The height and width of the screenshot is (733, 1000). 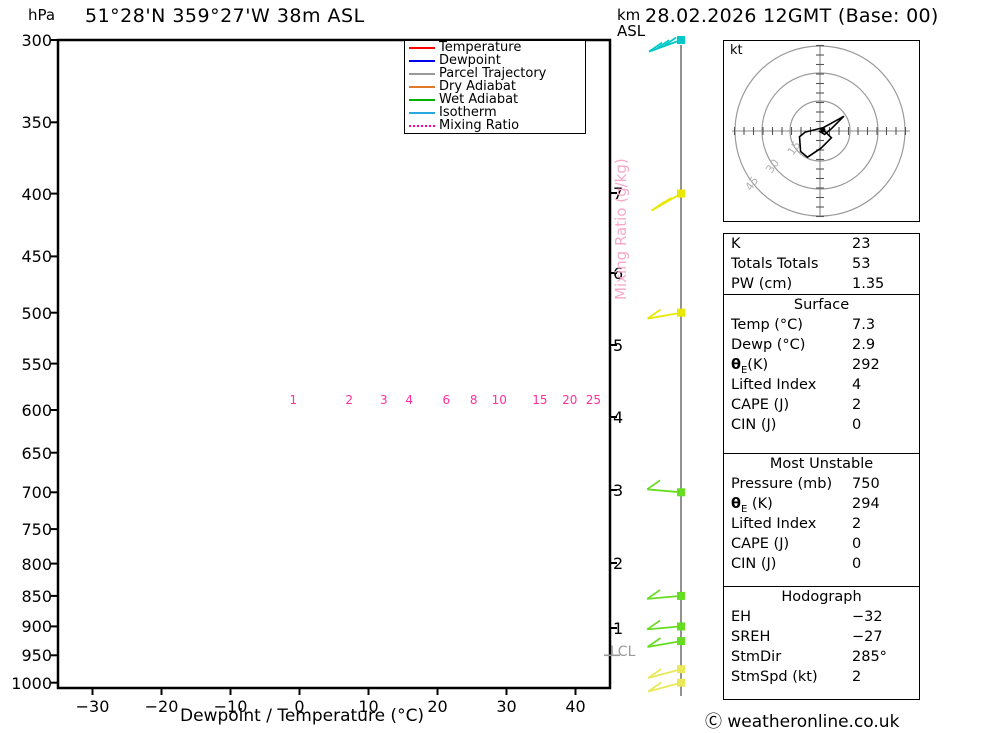 What do you see at coordinates (230, 706) in the screenshot?
I see `temperature-tick-label: −10` at bounding box center [230, 706].